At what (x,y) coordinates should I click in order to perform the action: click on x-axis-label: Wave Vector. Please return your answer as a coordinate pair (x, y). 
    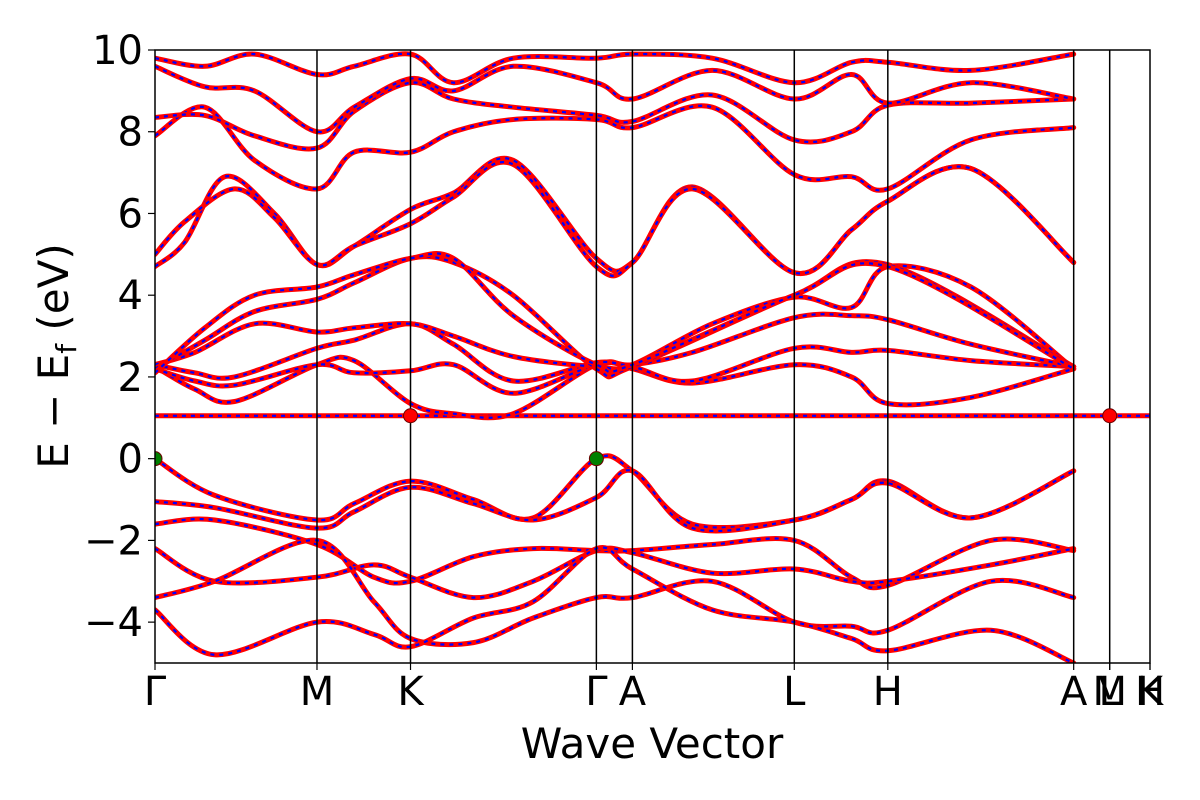
    Looking at the image, I should click on (652, 743).